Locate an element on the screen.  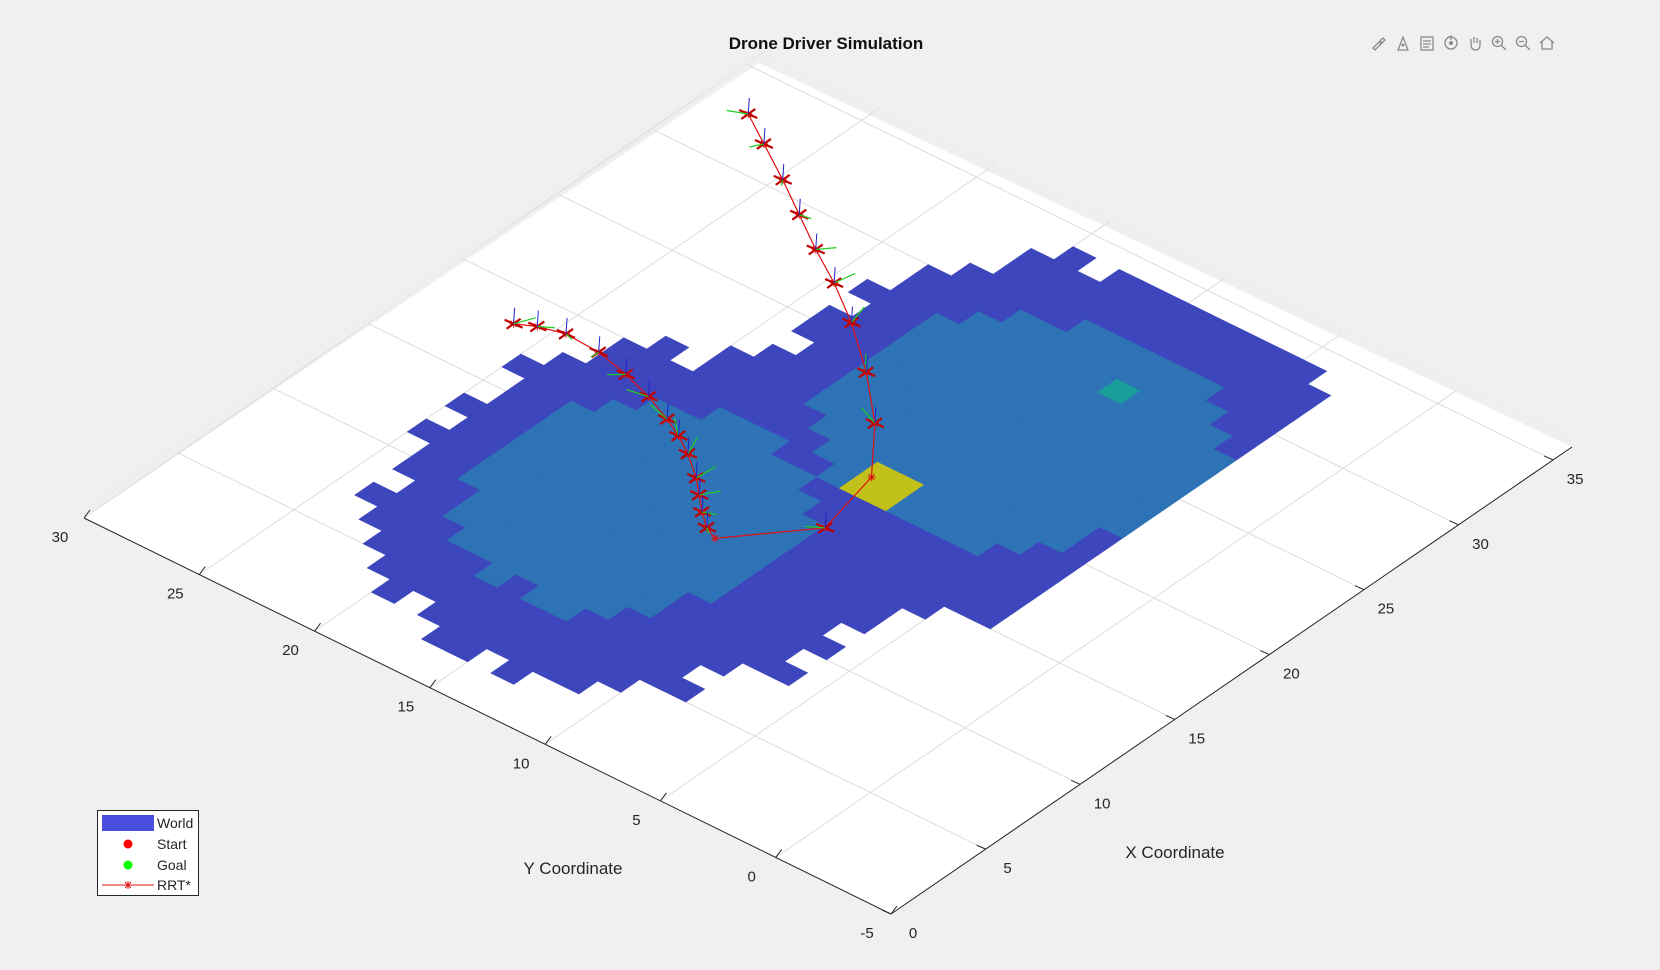
y-tick-label: 25 is located at coordinates (175, 594).